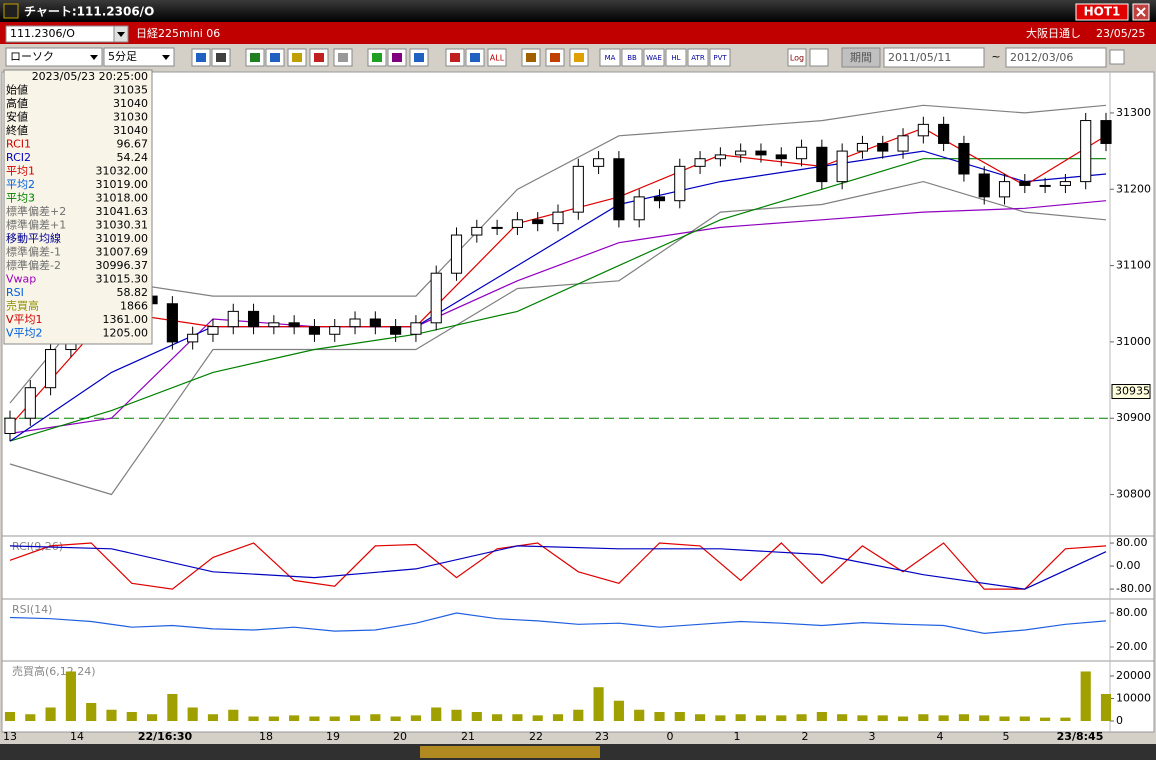  I want to click on to-date: 2012/03/06, so click(1041, 57).